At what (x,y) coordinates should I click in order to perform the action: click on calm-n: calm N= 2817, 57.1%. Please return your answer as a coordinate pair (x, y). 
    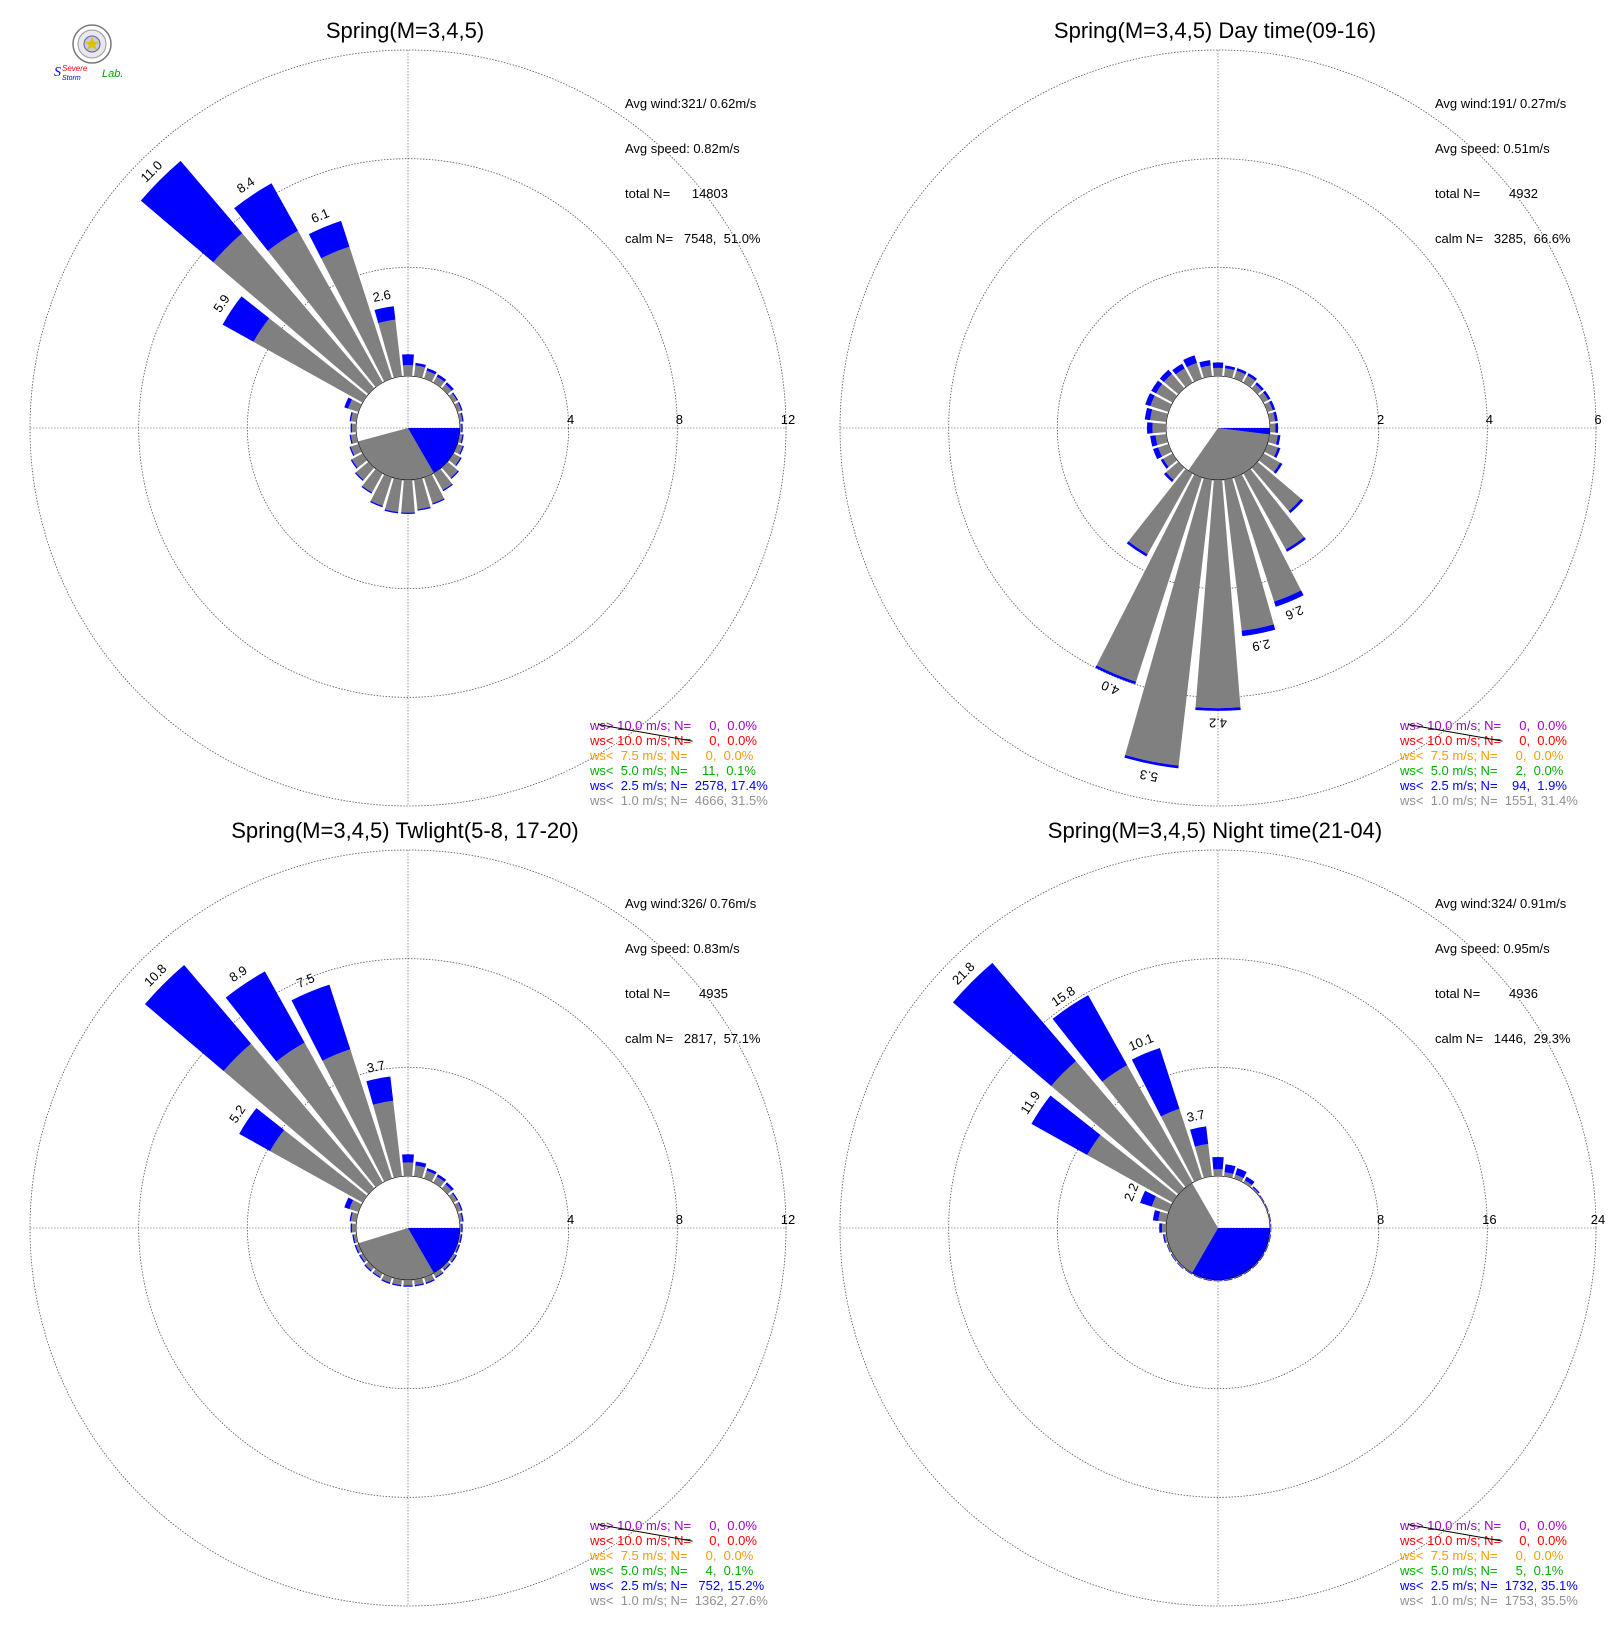
    Looking at the image, I should click on (693, 1038).